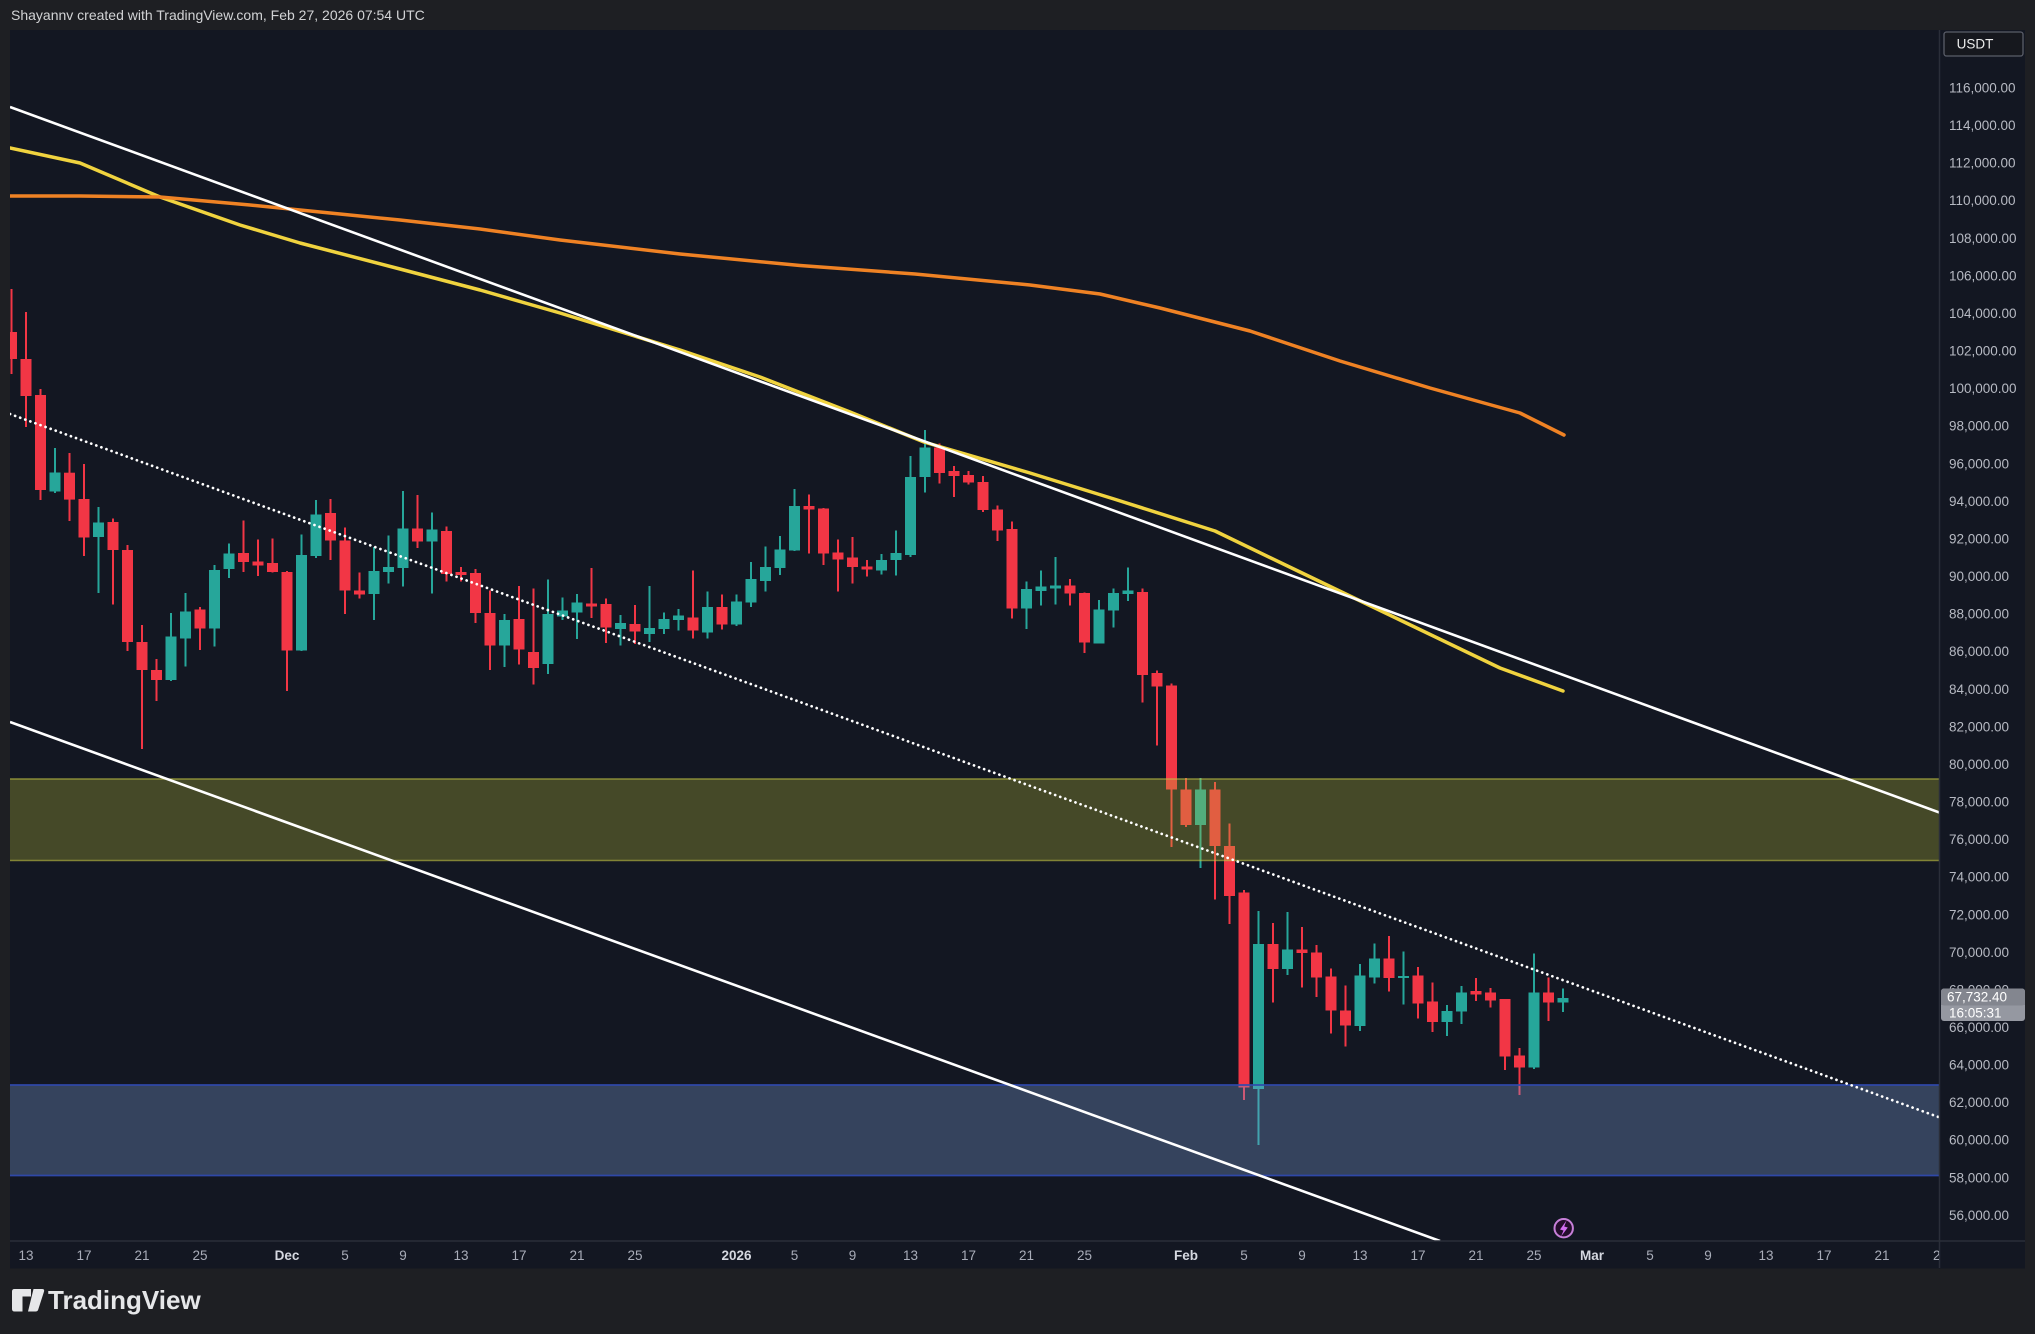  What do you see at coordinates (1979, 839) in the screenshot?
I see `svg-text: 76,000.00` at bounding box center [1979, 839].